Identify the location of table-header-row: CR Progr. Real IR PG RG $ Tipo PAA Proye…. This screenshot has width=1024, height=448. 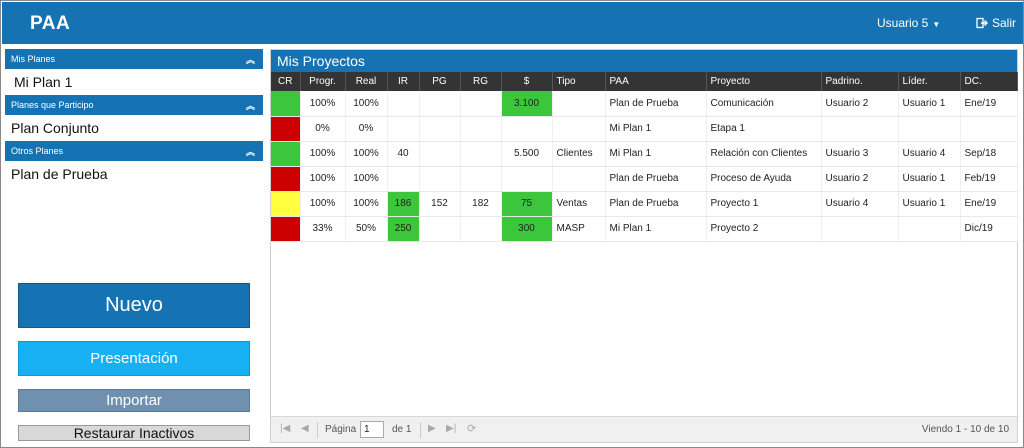
(644, 81).